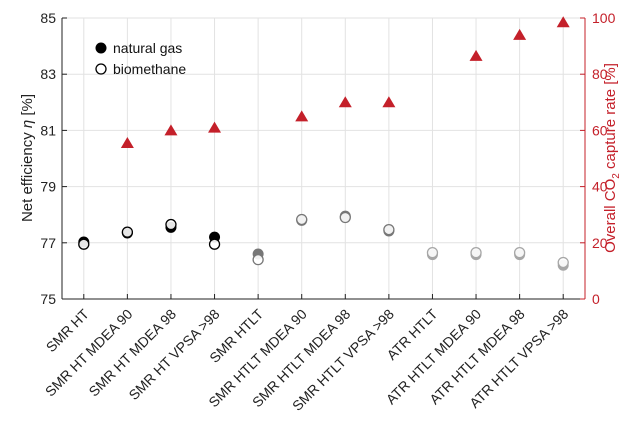 The image size is (632, 427). What do you see at coordinates (27, 124) in the screenshot?
I see `left-axis-title-symbol: η` at bounding box center [27, 124].